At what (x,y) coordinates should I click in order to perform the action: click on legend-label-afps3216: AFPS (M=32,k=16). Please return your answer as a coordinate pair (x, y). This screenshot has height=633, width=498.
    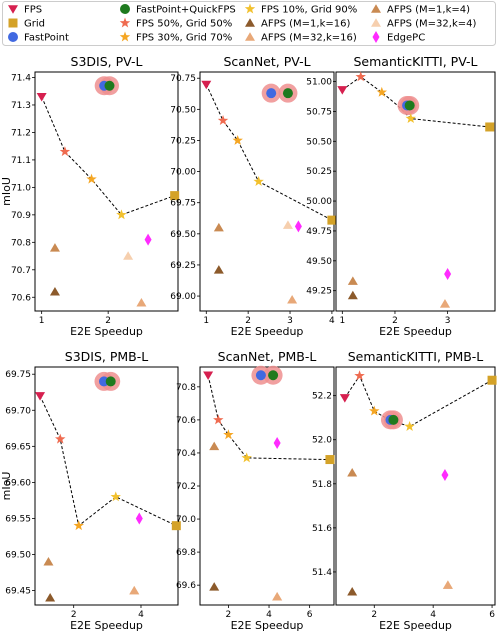
    Looking at the image, I should click on (309, 38).